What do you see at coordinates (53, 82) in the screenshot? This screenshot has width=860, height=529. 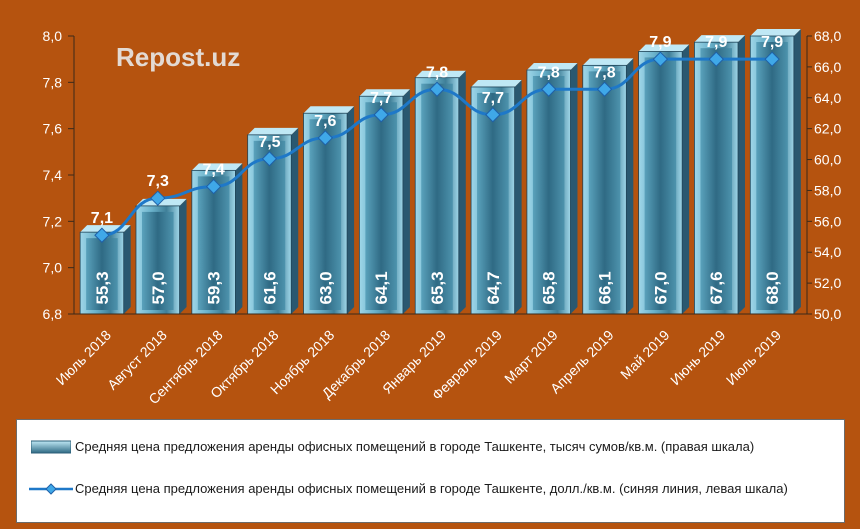 I see `left-axis-tick-label: 7,8` at bounding box center [53, 82].